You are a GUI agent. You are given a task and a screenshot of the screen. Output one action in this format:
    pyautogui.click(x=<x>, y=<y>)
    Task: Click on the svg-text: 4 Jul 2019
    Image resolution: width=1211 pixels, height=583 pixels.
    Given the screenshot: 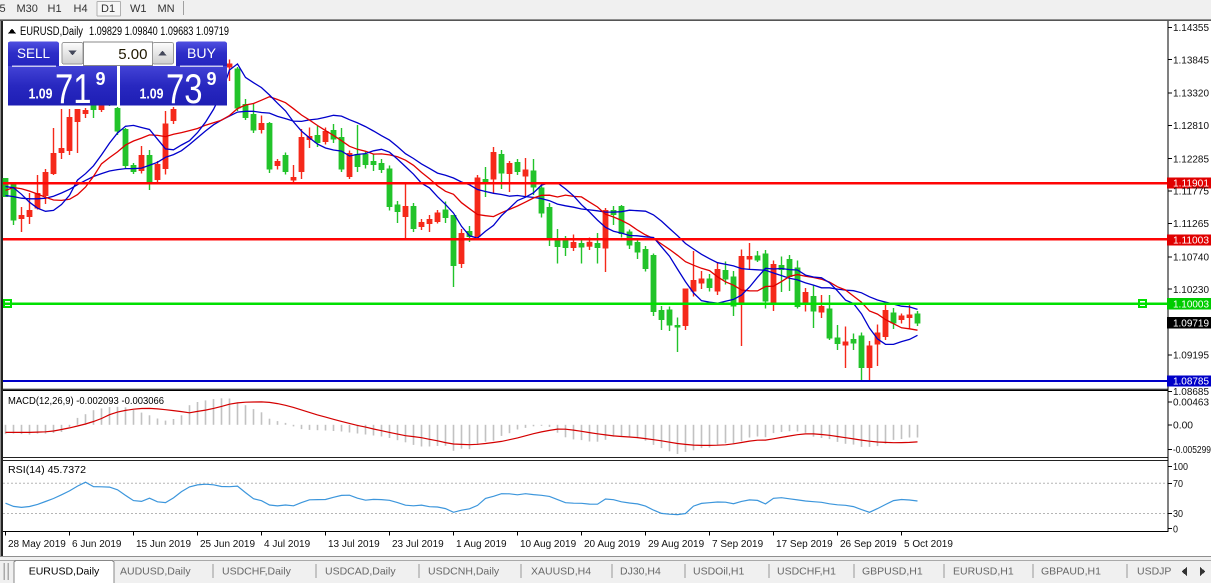 What is the action you would take?
    pyautogui.click(x=287, y=544)
    